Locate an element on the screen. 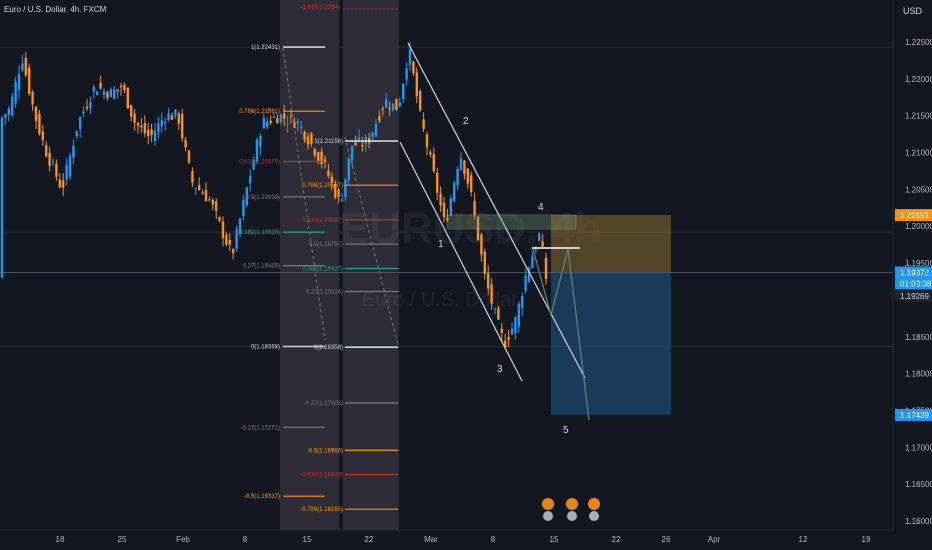 This screenshot has height=550, width=932. watermark-description: Euro / U.S. Dollar is located at coordinates (440, 300).